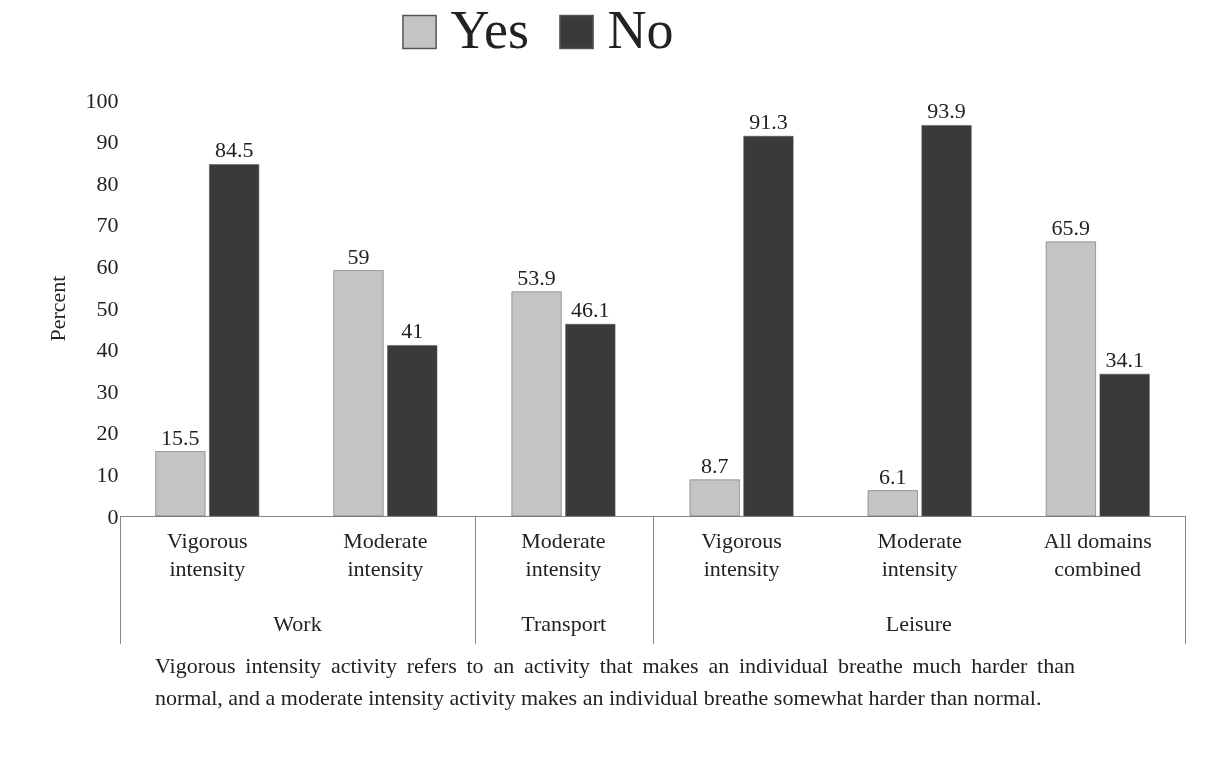 The width and height of the screenshot is (1210, 783). Describe the element at coordinates (107, 142) in the screenshot. I see `y-tick-label: 90` at that location.